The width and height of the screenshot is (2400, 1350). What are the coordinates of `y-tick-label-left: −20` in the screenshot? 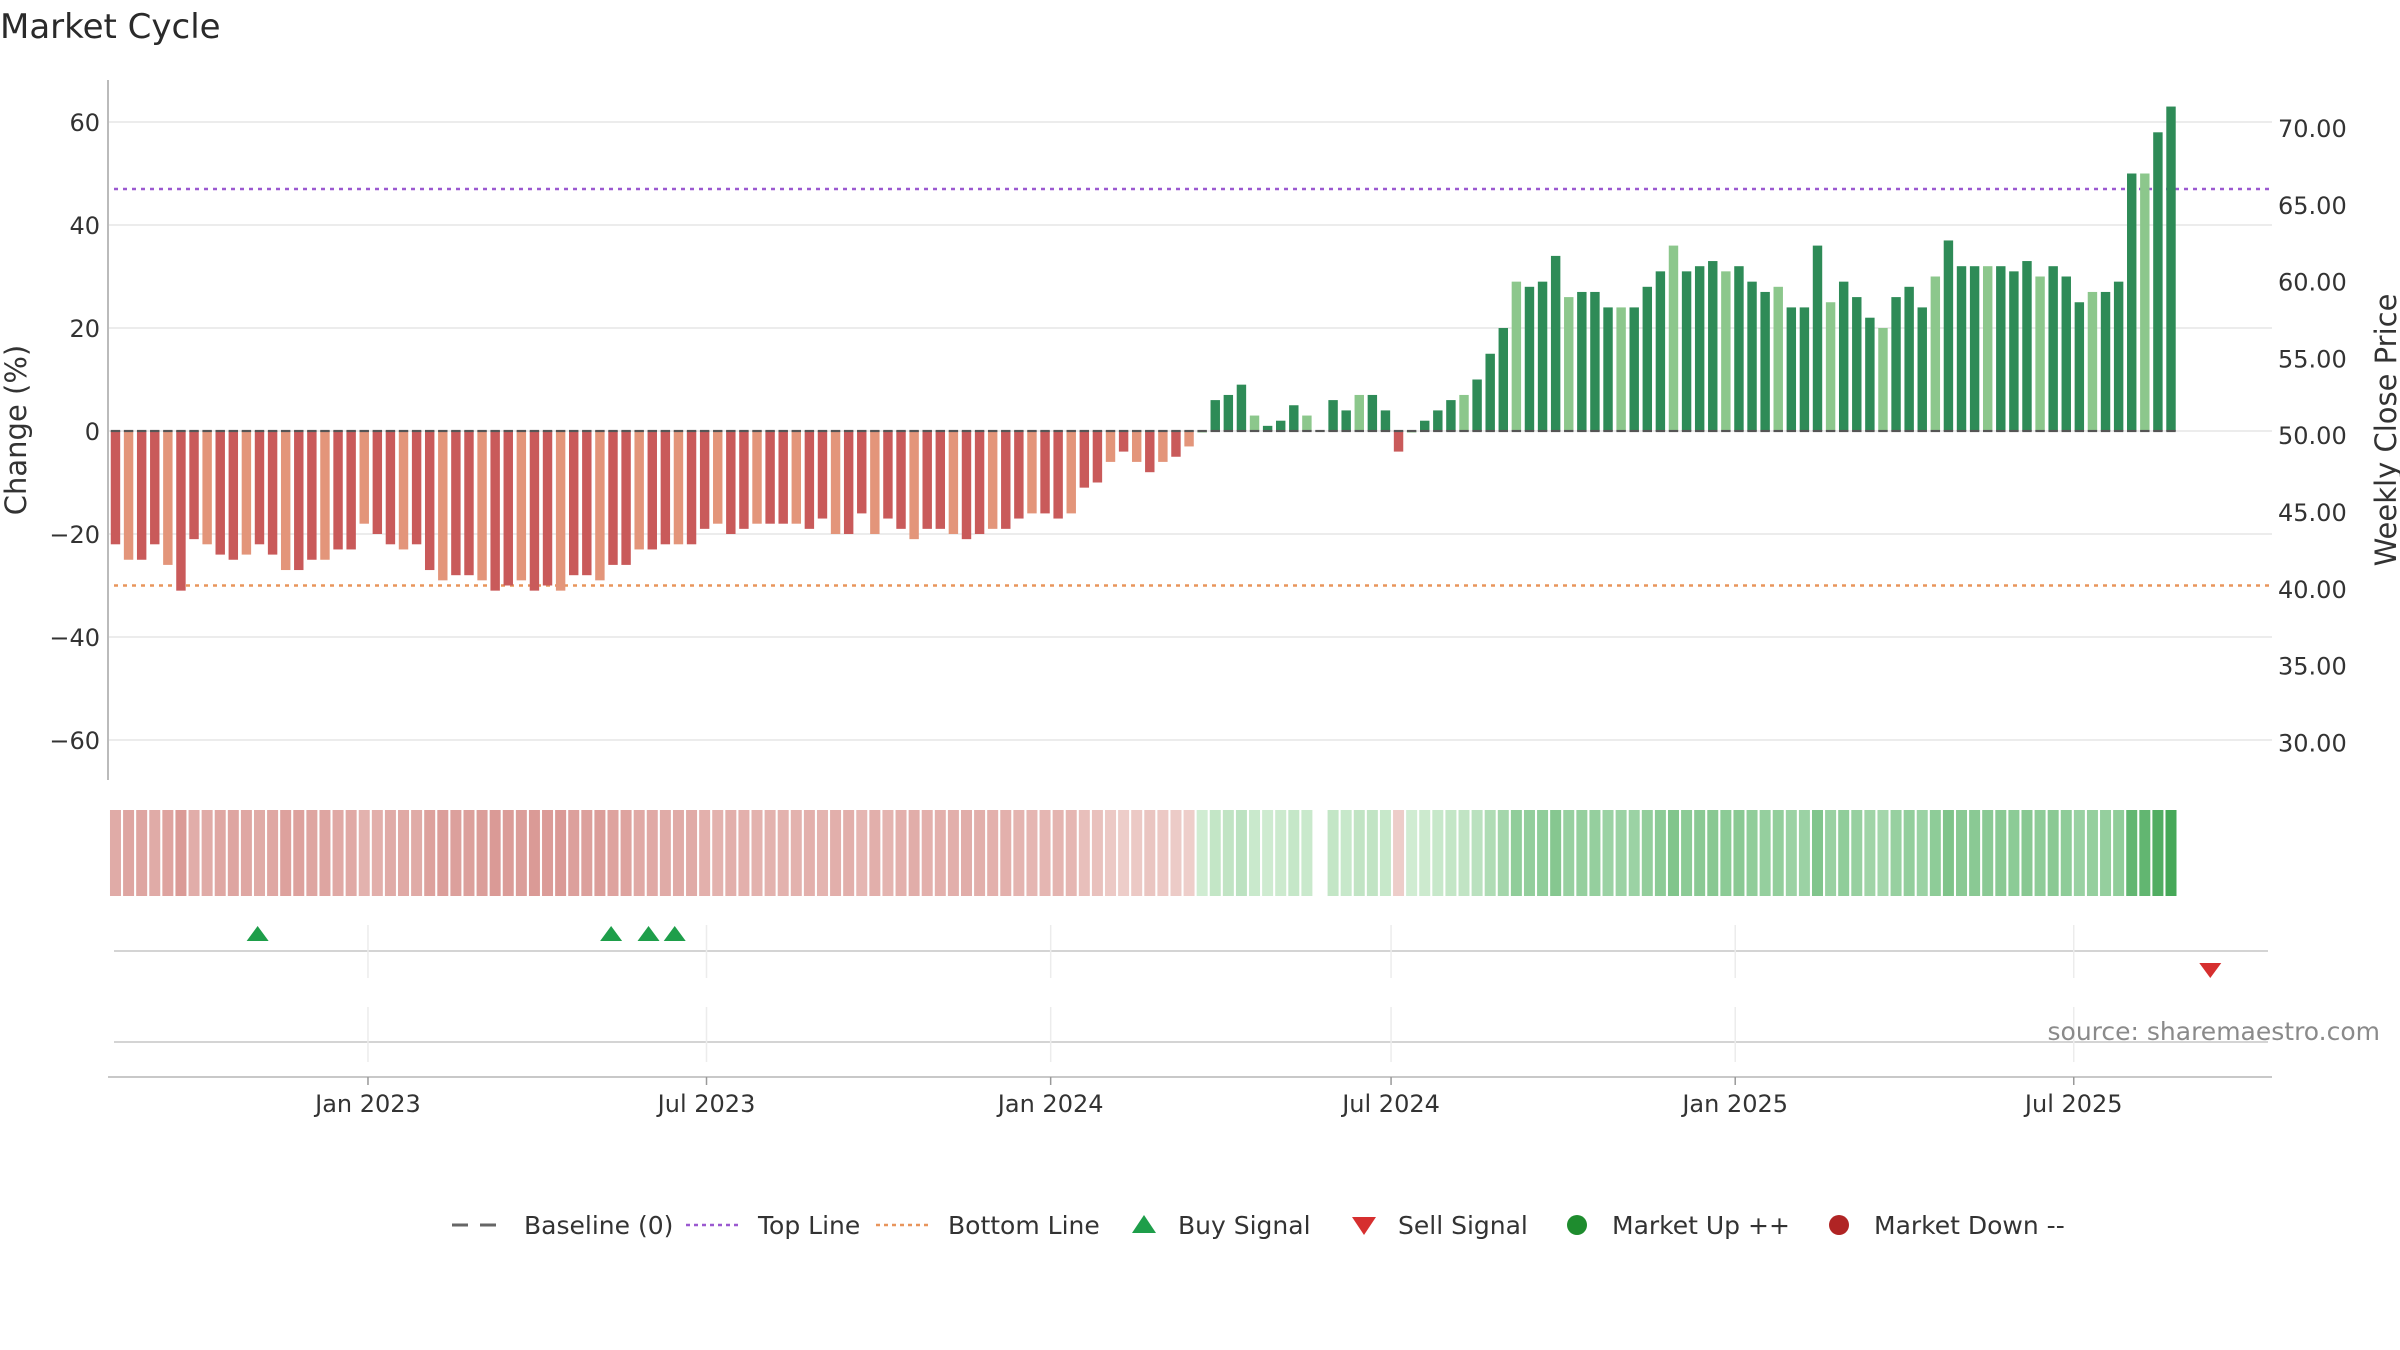 It's located at (74, 535).